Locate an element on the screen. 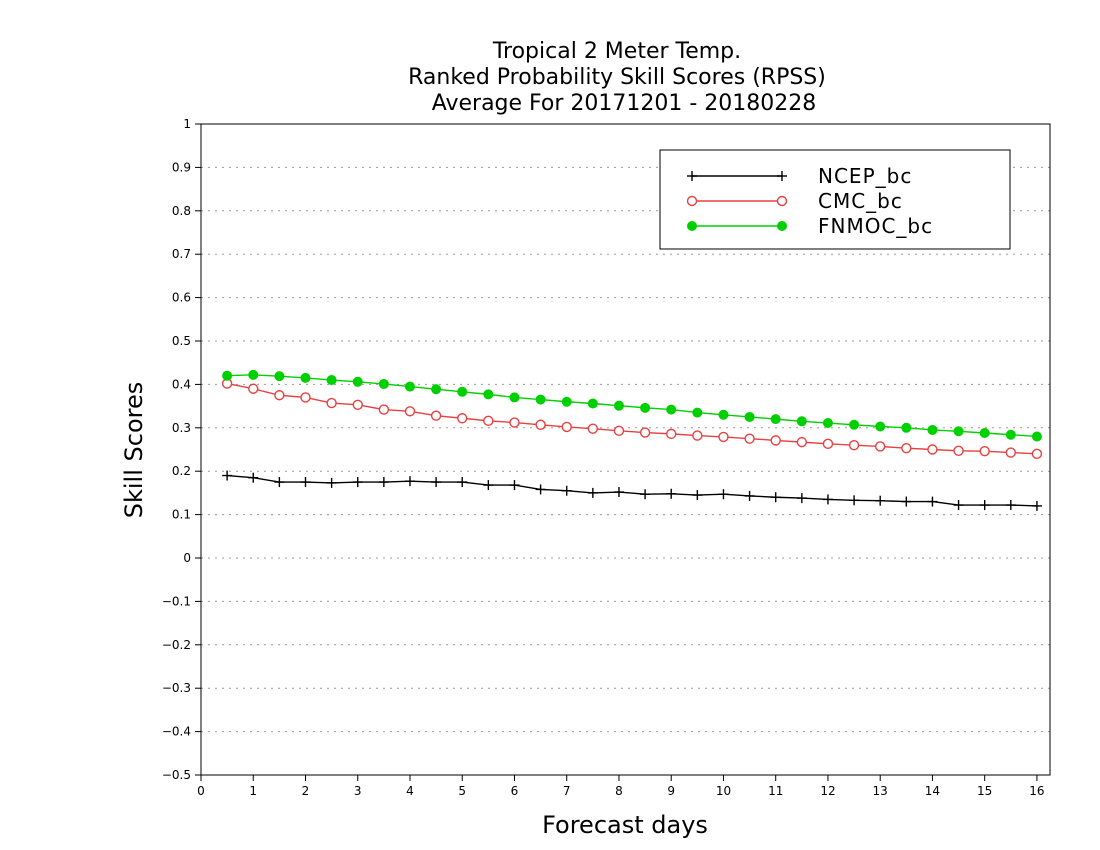 The image size is (1100, 850). y-tick-label: −0.1 is located at coordinates (176, 601).